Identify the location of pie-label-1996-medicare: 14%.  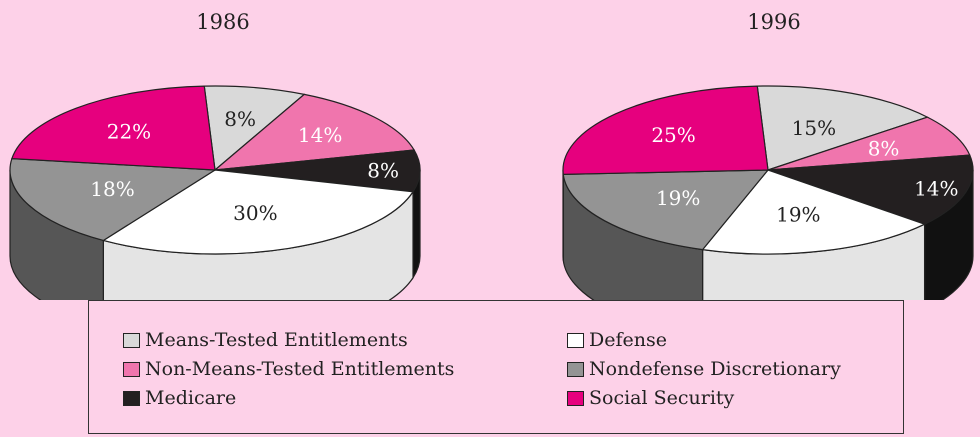
(936, 188).